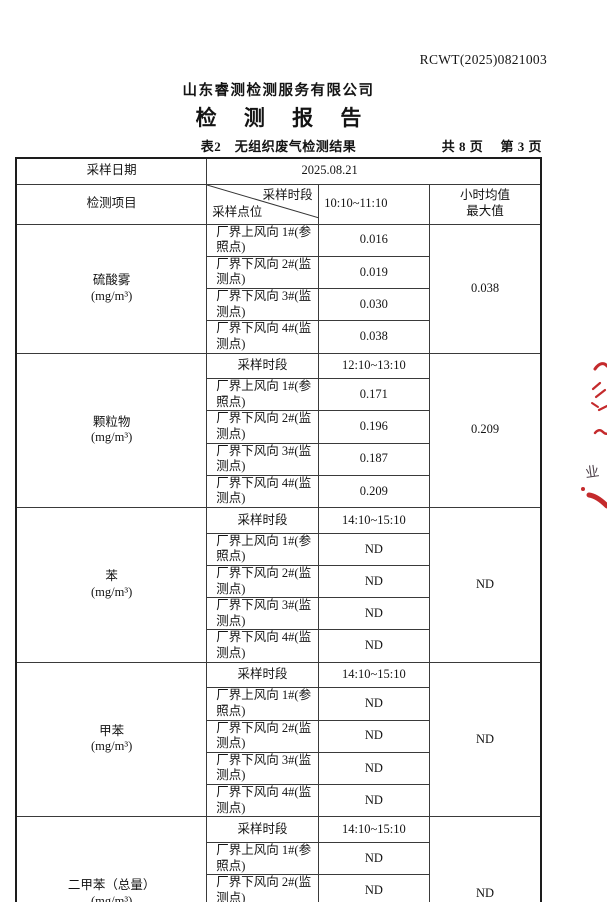 The image size is (607, 902). I want to click on result-value: 0.171, so click(374, 395).